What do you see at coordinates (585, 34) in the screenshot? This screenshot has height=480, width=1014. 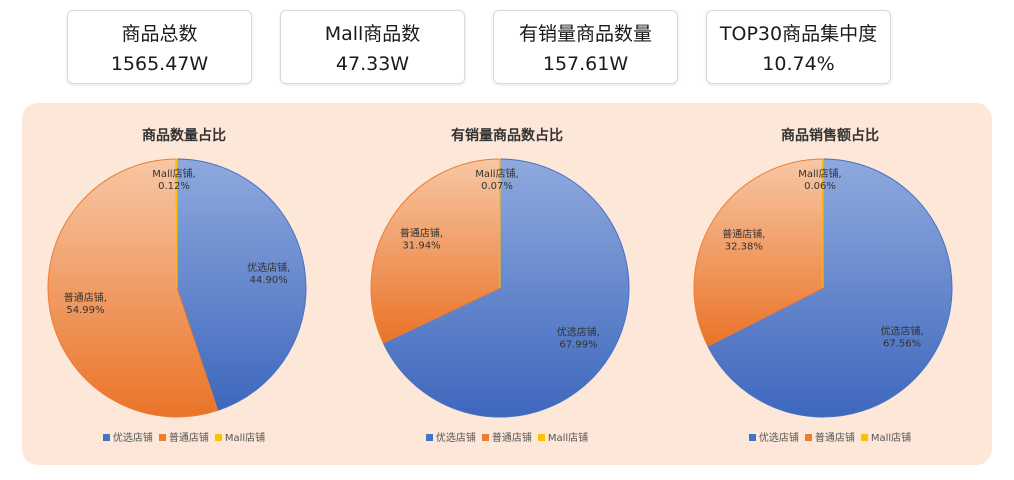 I see `kpi-label: 有销量商品数量` at bounding box center [585, 34].